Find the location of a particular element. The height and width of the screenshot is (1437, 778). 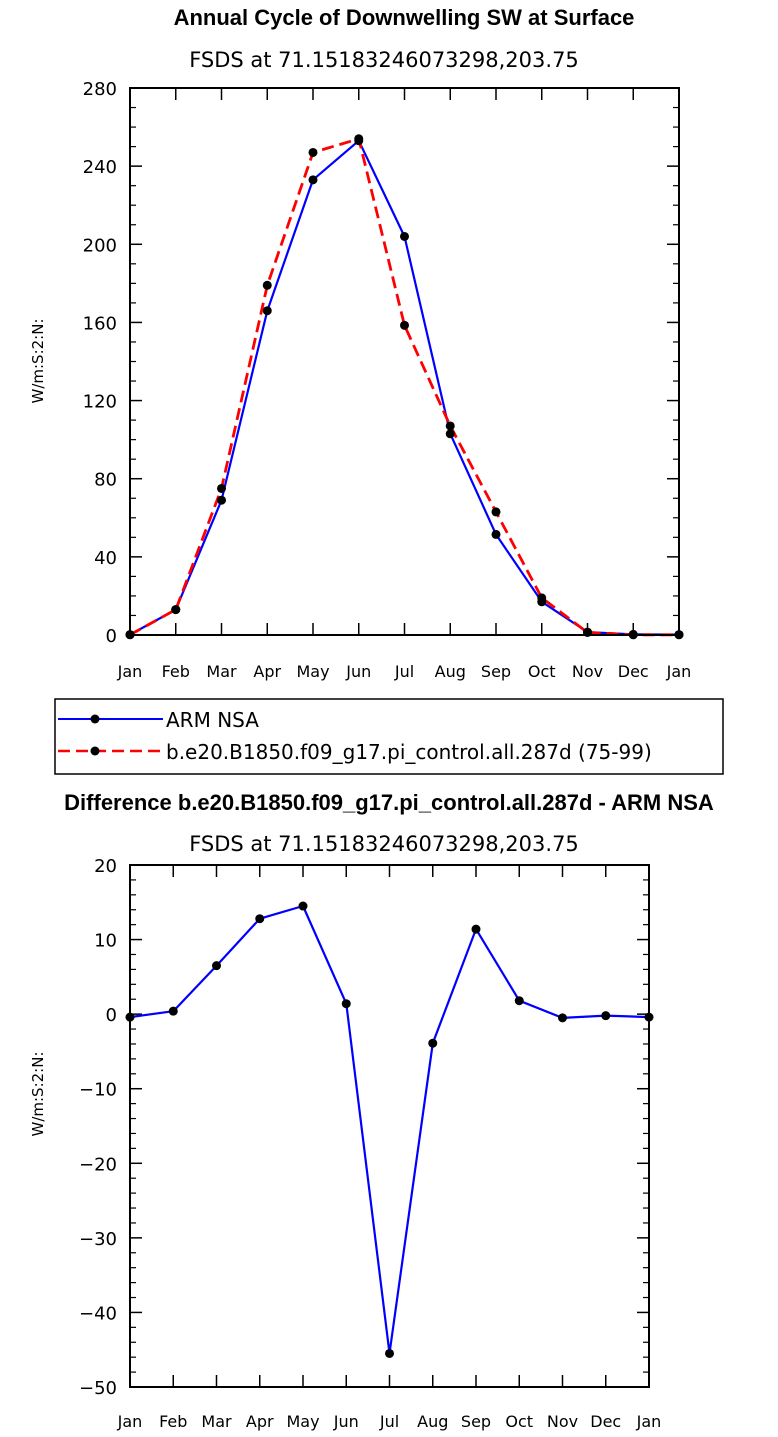

y-tick-label: −50 is located at coordinates (98, 1388).